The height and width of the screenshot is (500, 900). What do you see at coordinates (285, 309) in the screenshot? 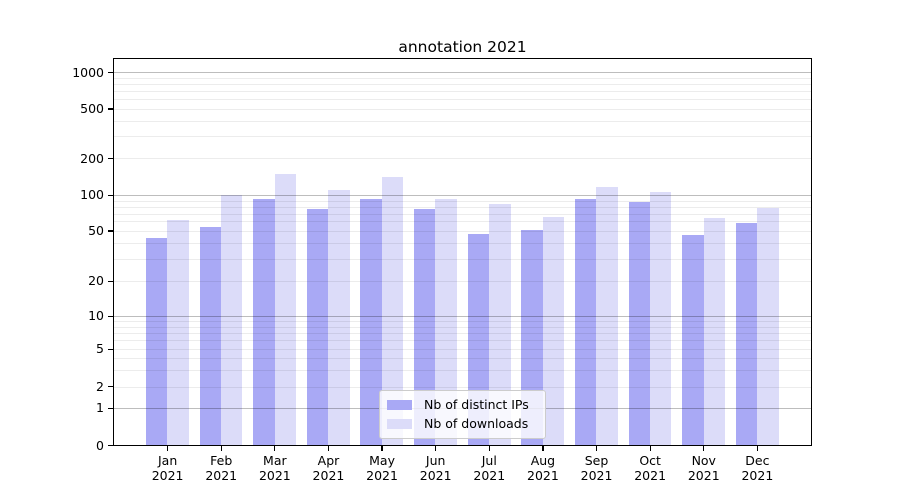
I see `bar-downloads-mar` at bounding box center [285, 309].